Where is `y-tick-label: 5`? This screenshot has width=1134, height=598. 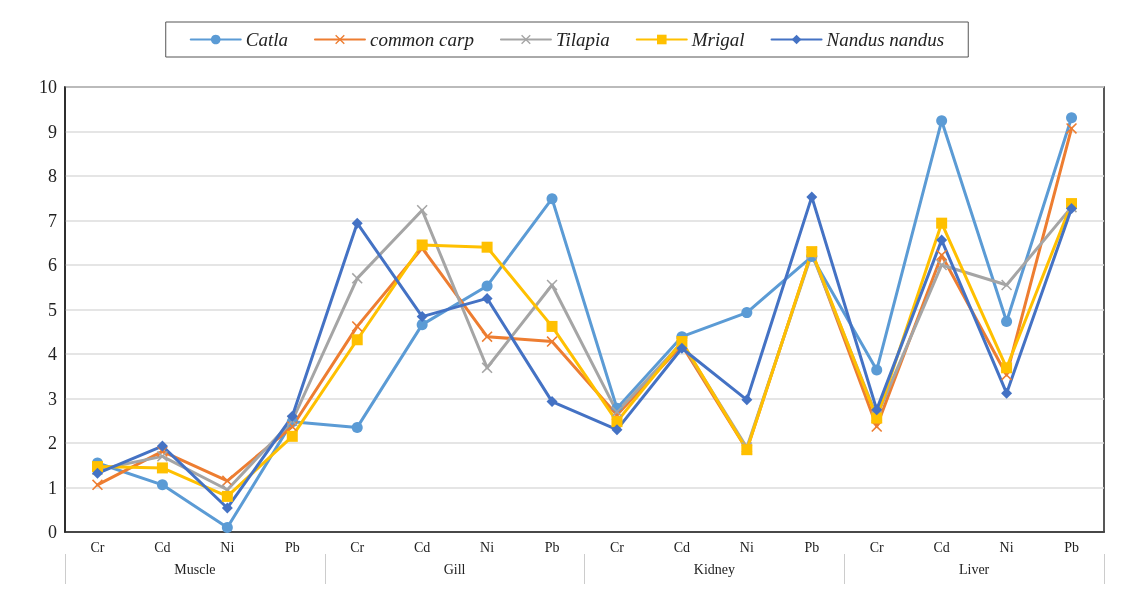
y-tick-label: 5 is located at coordinates (52, 309).